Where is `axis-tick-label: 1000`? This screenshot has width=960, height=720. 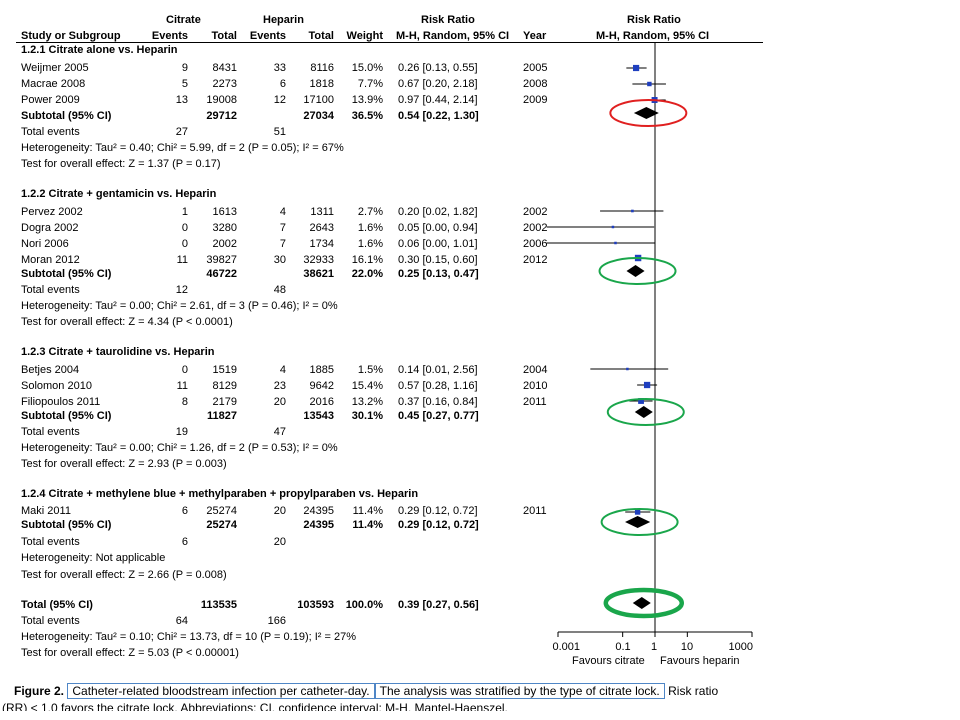
axis-tick-label: 1000 is located at coordinates (740, 647).